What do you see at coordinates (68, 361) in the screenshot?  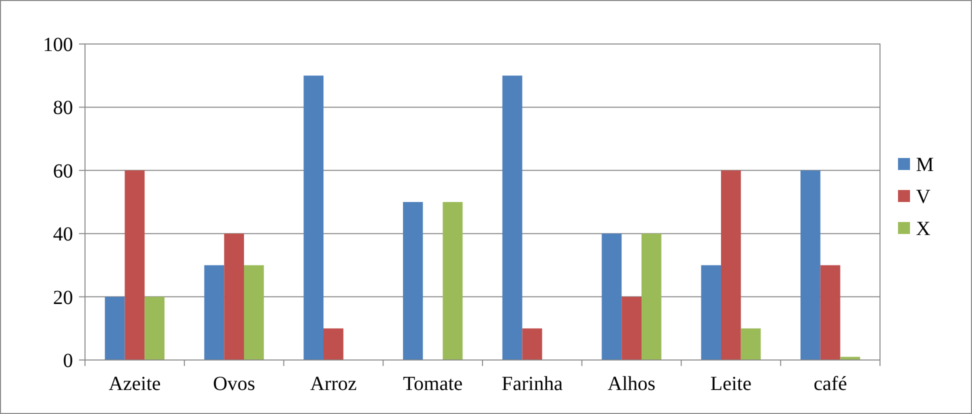 I see `y-tick-label: 0` at bounding box center [68, 361].